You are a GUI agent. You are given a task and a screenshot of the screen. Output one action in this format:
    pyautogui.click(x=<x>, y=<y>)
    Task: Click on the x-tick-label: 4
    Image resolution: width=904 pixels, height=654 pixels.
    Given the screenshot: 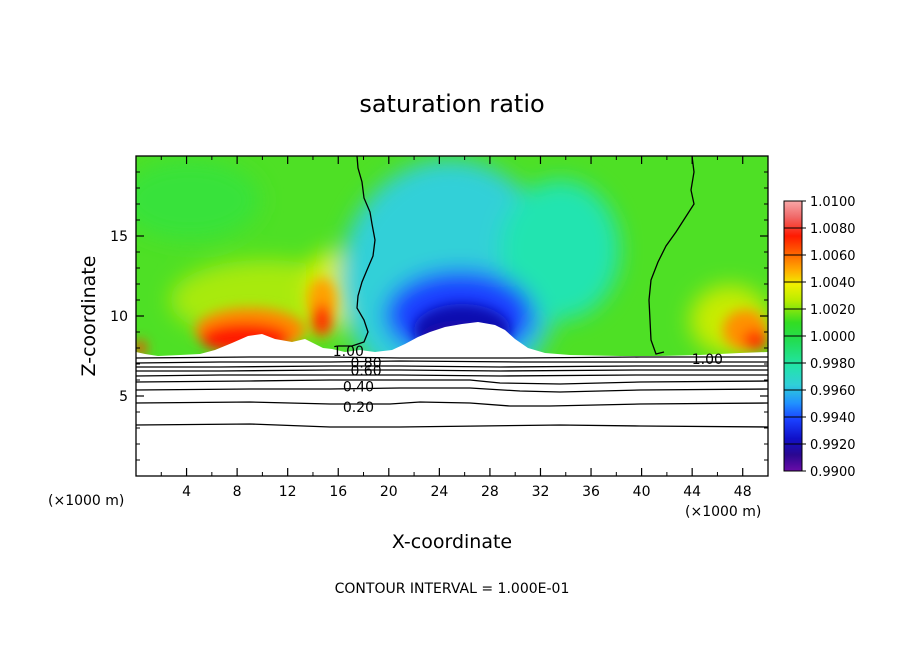 What is the action you would take?
    pyautogui.click(x=186, y=492)
    